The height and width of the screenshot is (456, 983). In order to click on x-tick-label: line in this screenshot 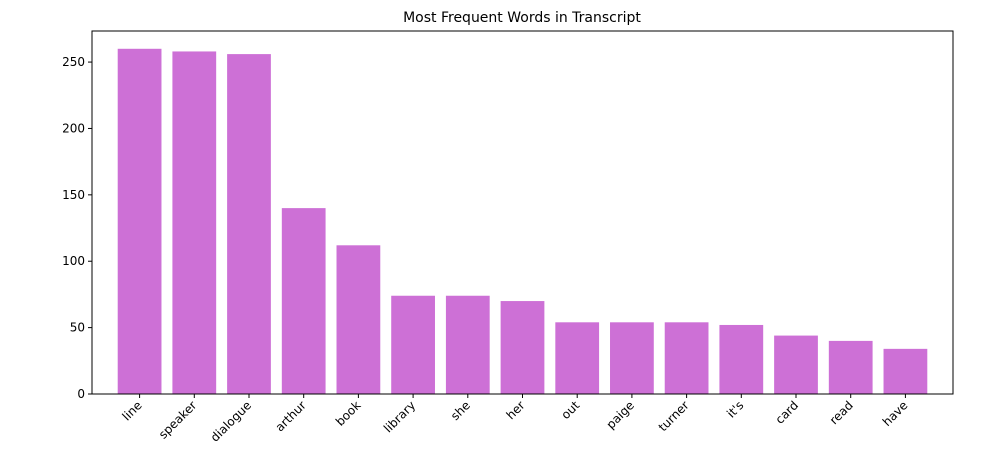, I will do `click(131, 410)`.